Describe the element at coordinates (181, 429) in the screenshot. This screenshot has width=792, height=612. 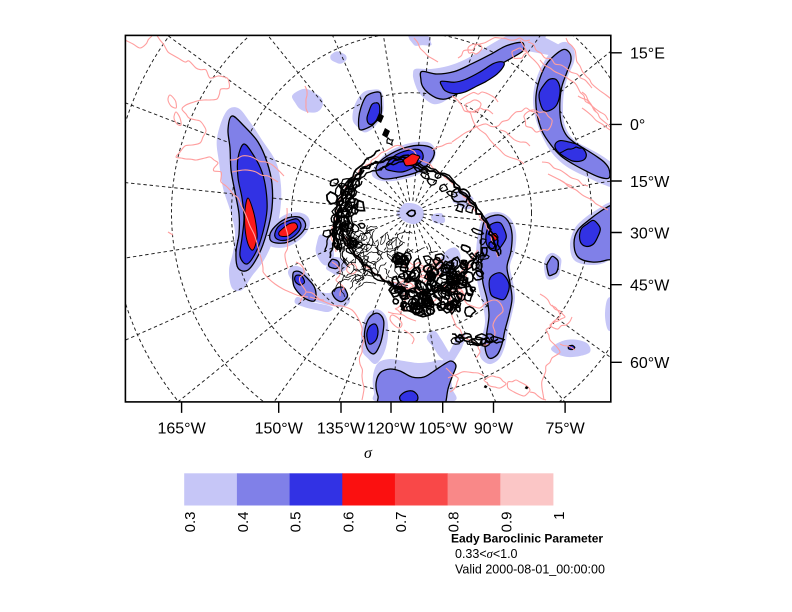
I see `svg-text: 165°W` at that location.